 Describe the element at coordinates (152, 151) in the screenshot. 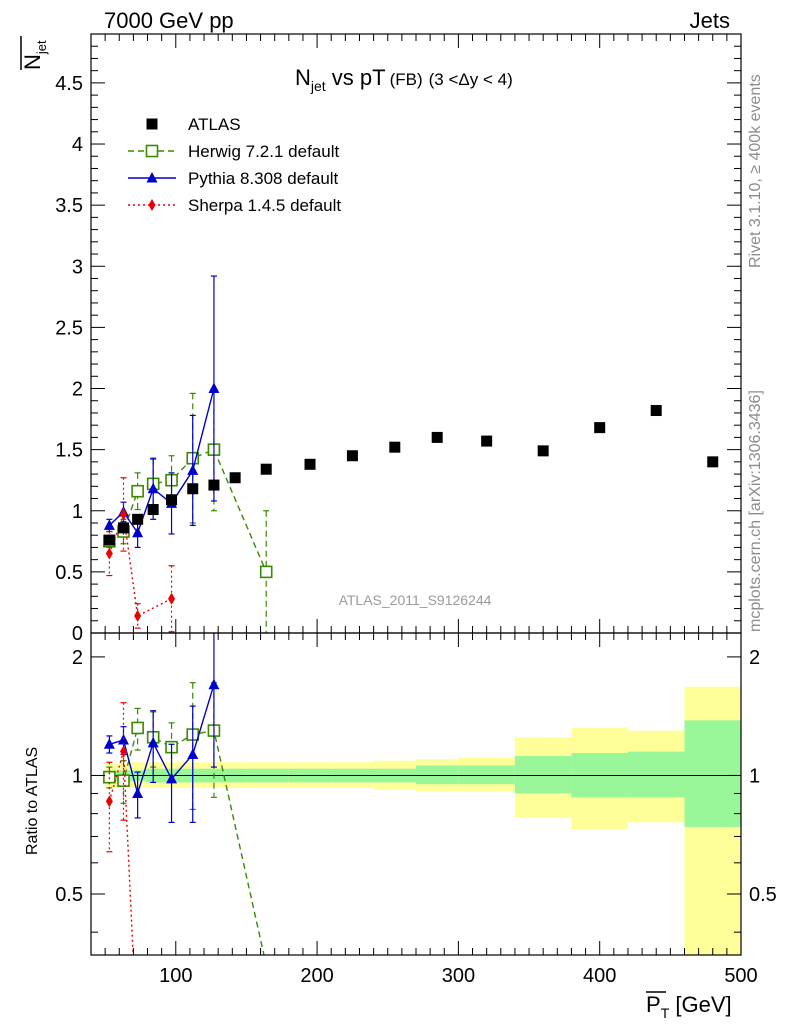

I see `legend-herwig-marker` at that location.